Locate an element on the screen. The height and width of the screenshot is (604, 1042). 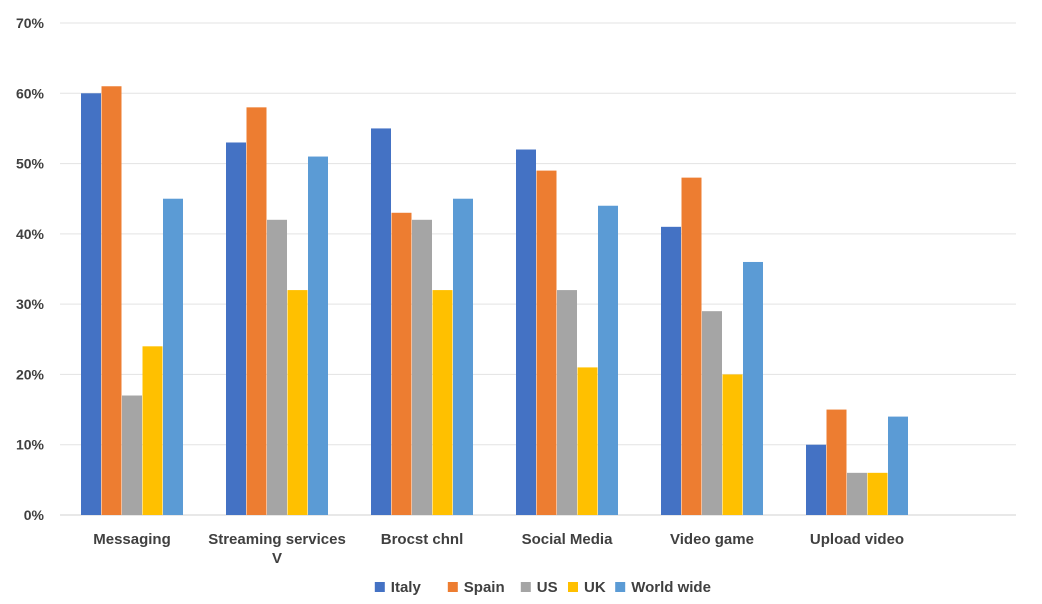
x-category-label: Social Media is located at coordinates (568, 539).